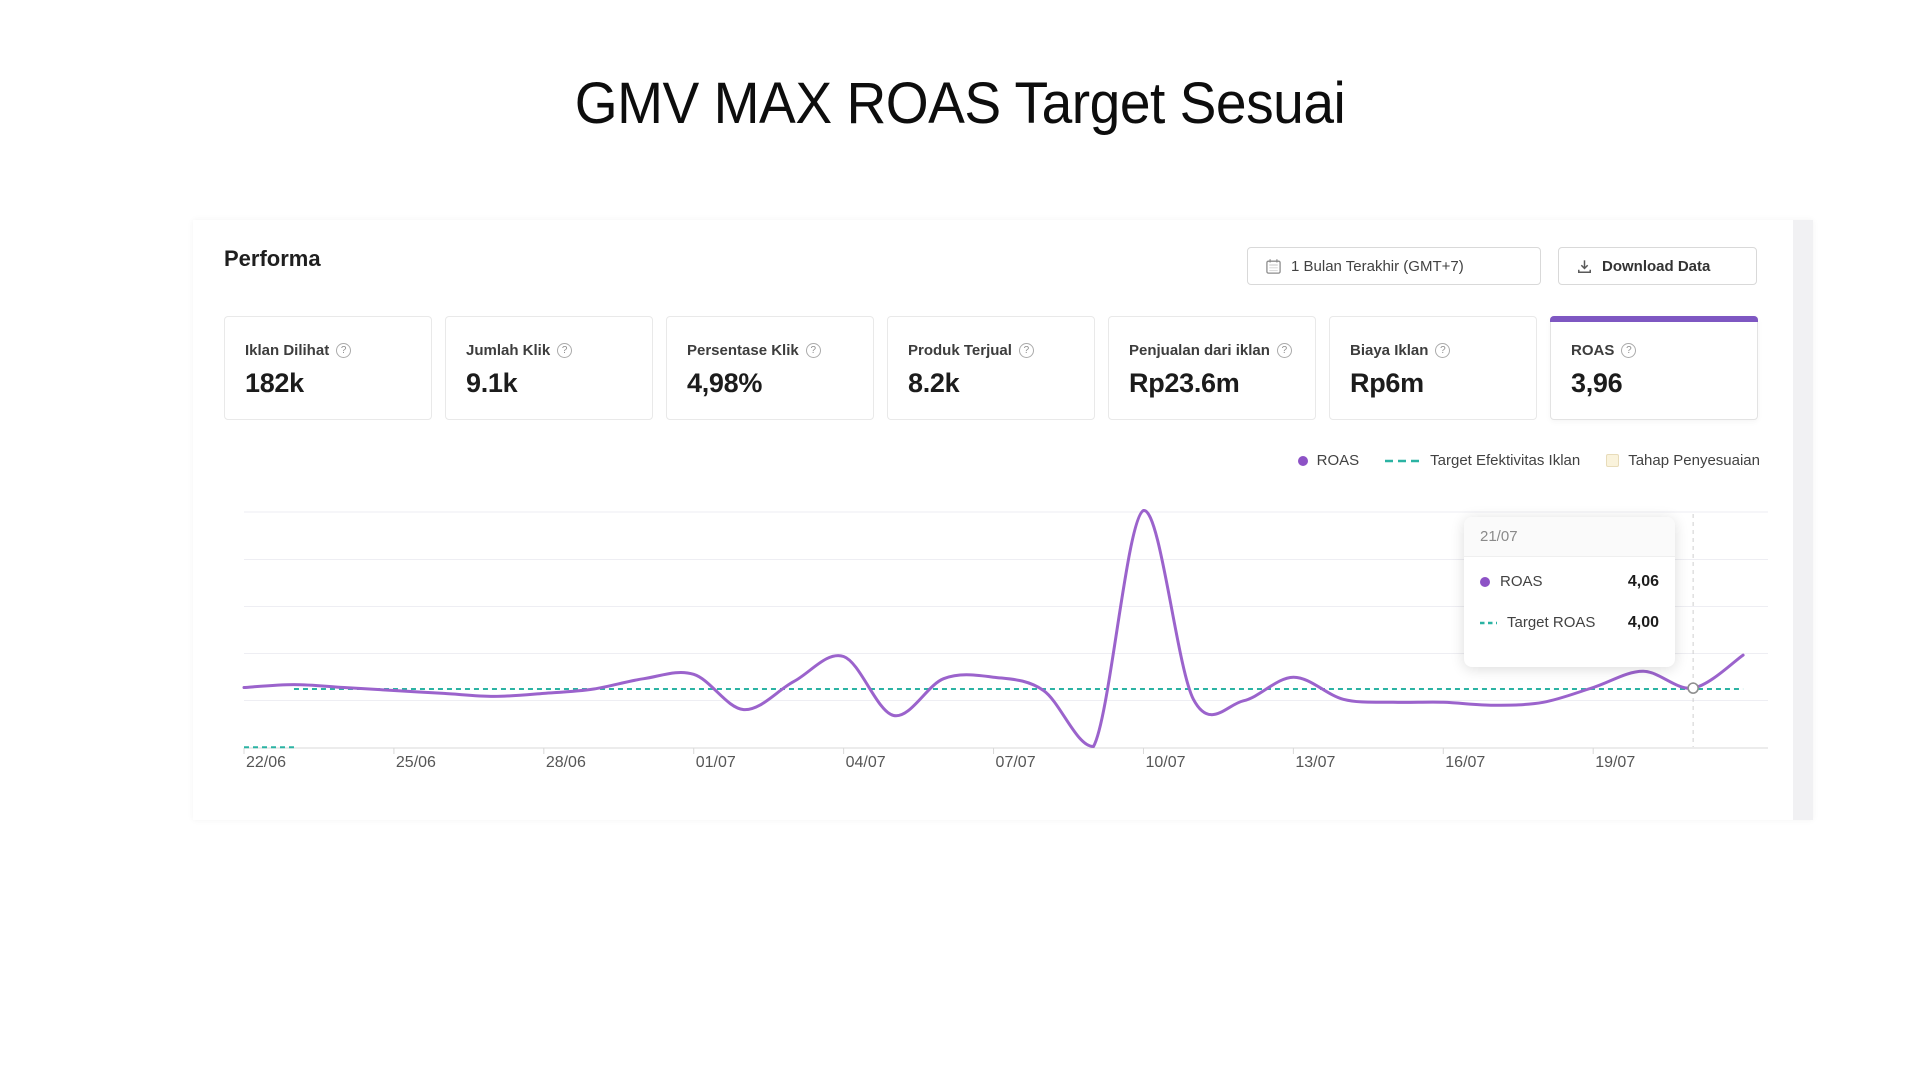 This screenshot has width=1920, height=1080. What do you see at coordinates (1584, 266) in the screenshot?
I see `download-icon` at bounding box center [1584, 266].